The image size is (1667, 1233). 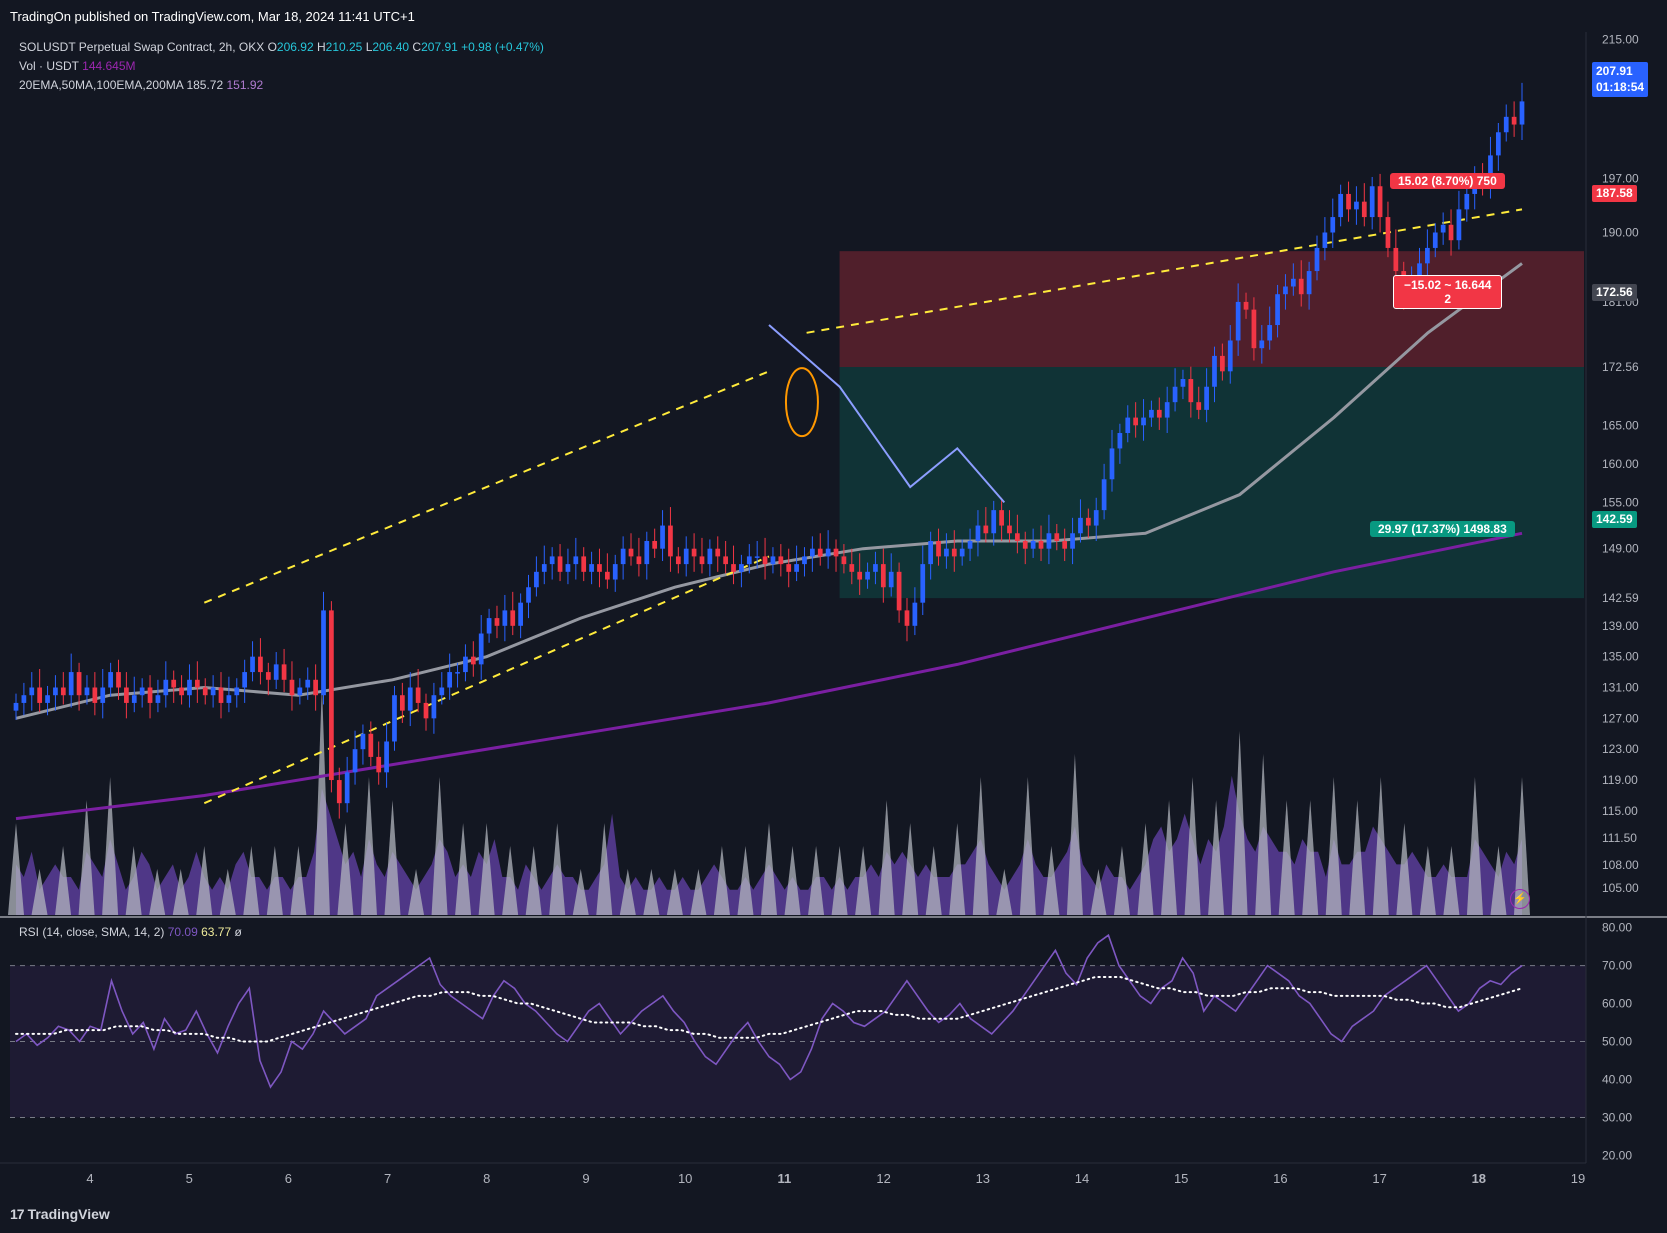 What do you see at coordinates (101, 85) in the screenshot?
I see `ma-label: 20EMA,50MA,100EMA,200MA` at bounding box center [101, 85].